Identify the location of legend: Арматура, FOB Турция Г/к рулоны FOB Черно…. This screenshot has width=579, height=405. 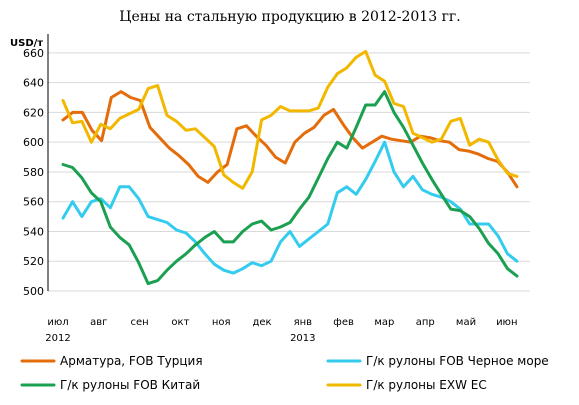
(284, 373).